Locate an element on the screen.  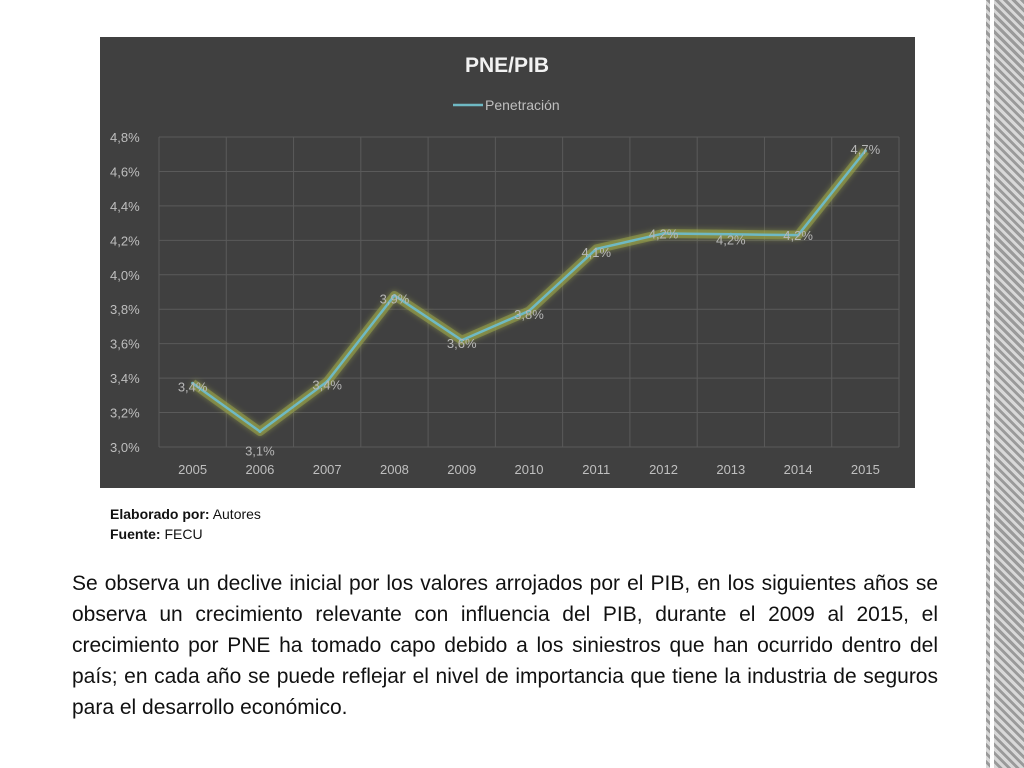
credit-author-value: Autores is located at coordinates (236, 514).